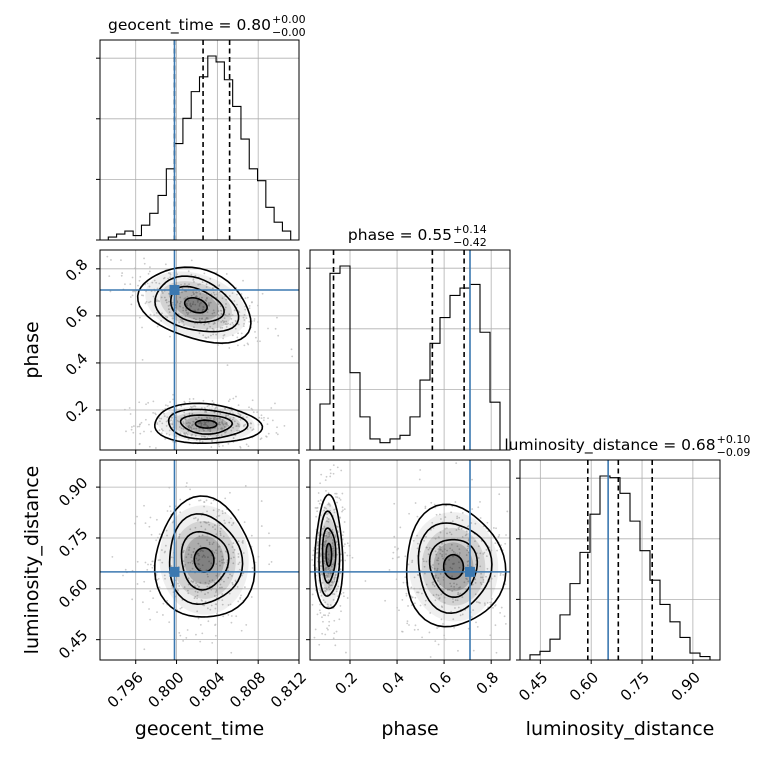  What do you see at coordinates (400, 235) in the screenshot?
I see `panel-title-phase: phase = 0.55` at bounding box center [400, 235].